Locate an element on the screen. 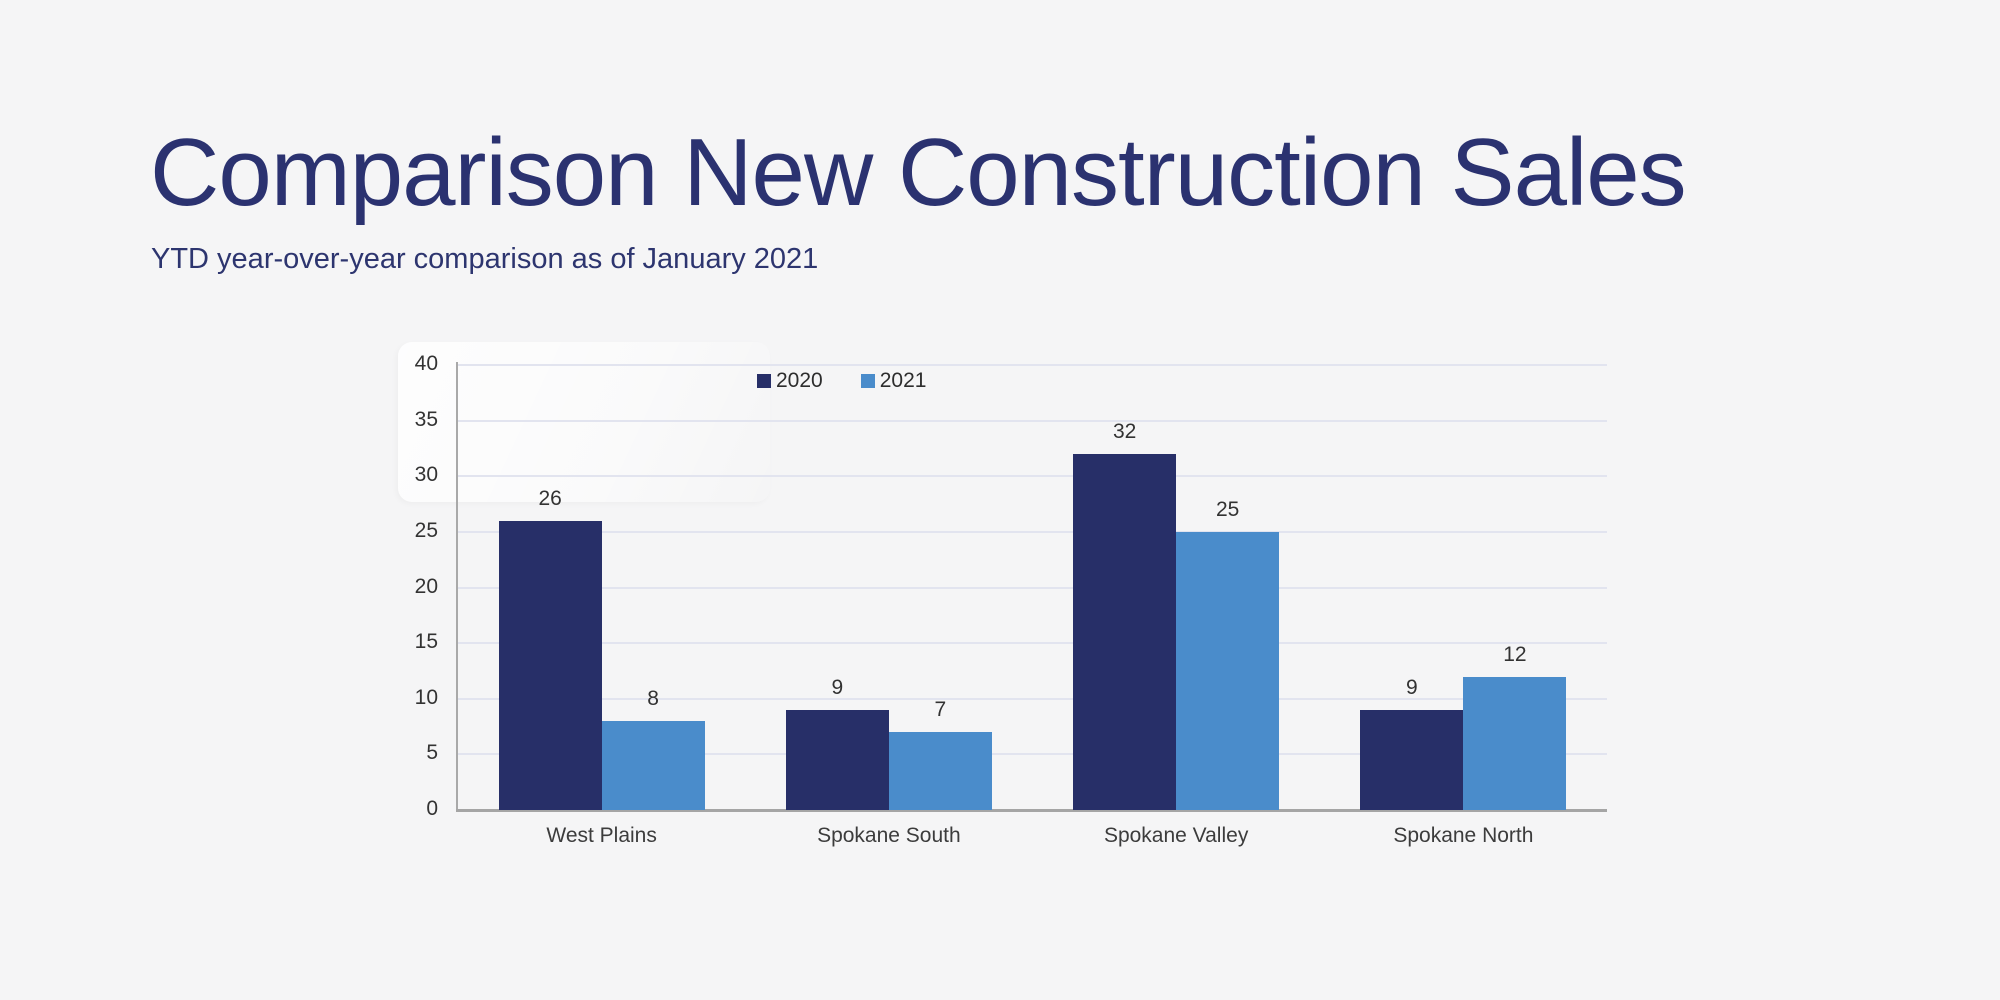 This screenshot has height=1000, width=2000. y-tick-label: 0 is located at coordinates (432, 808).